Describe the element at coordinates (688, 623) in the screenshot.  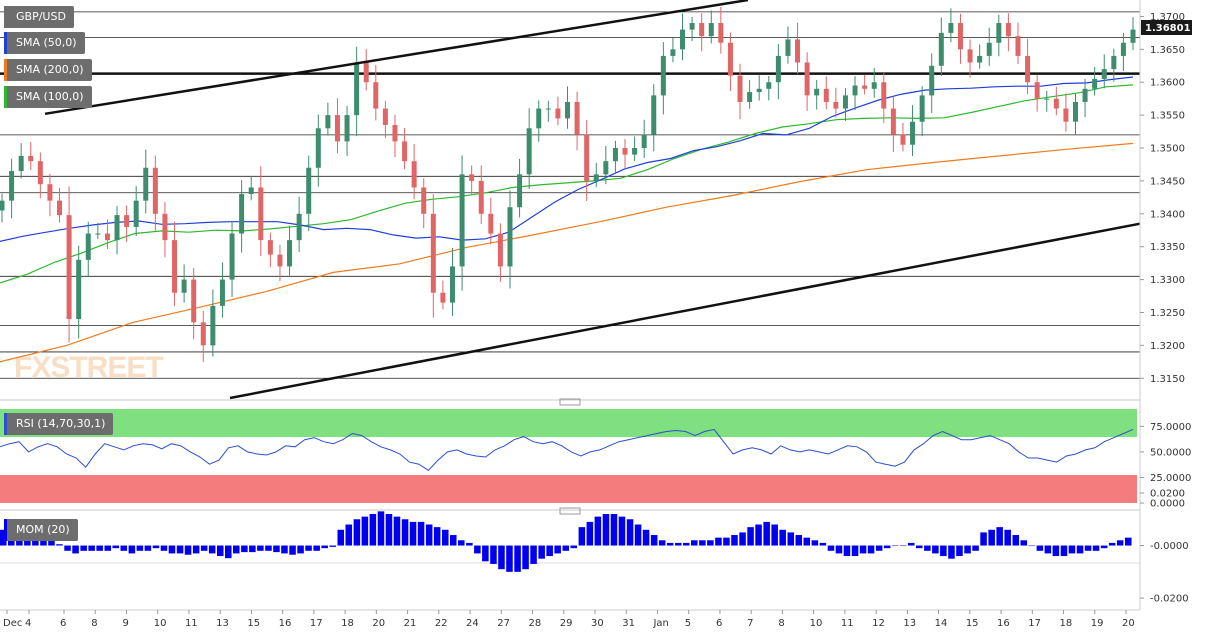
I see `date-tick-label-22: 5` at that location.